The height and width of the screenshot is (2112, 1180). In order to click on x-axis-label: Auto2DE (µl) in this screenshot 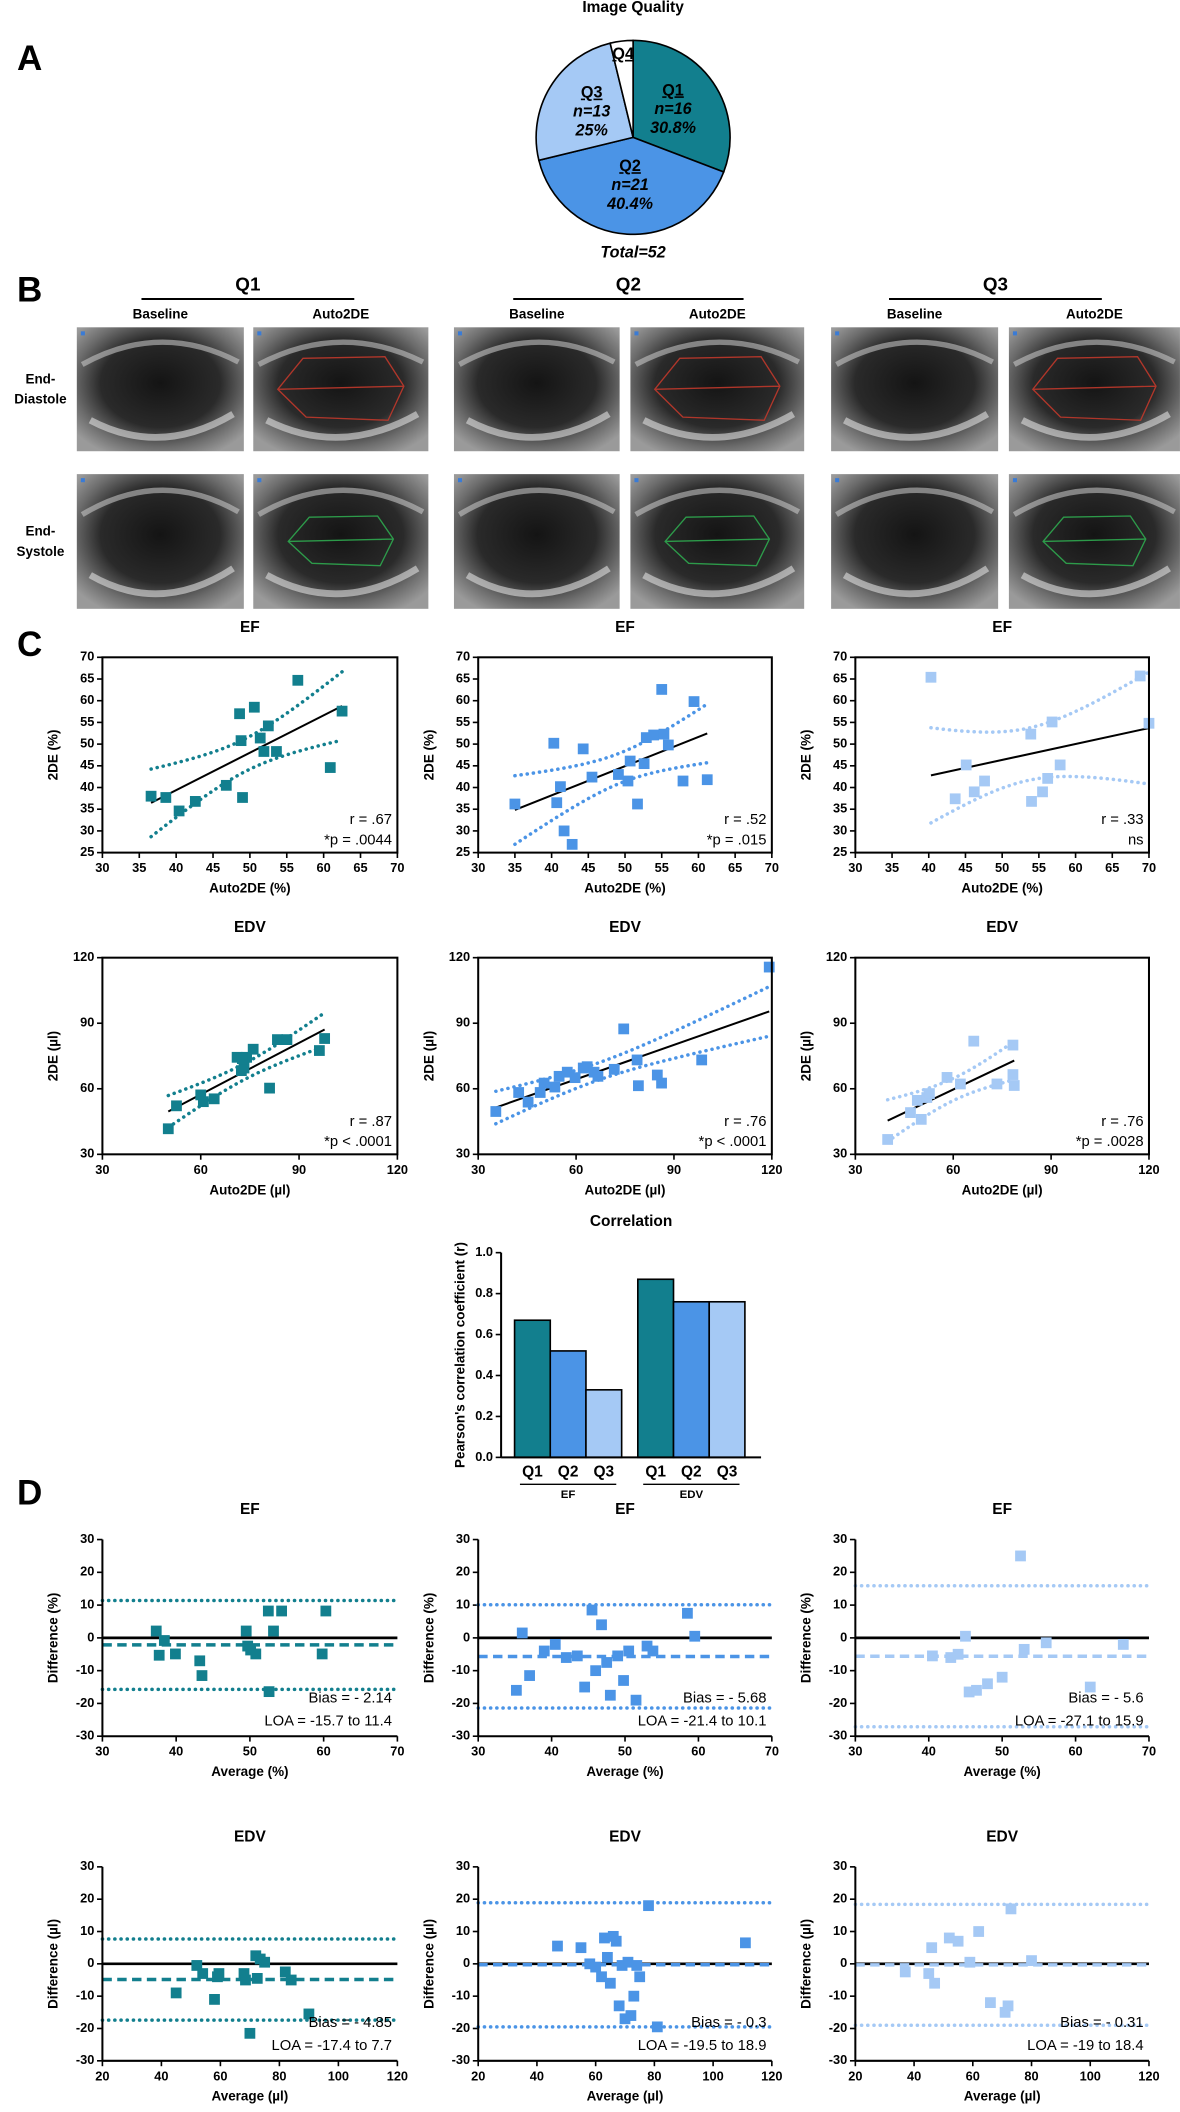, I will do `click(249, 1189)`.